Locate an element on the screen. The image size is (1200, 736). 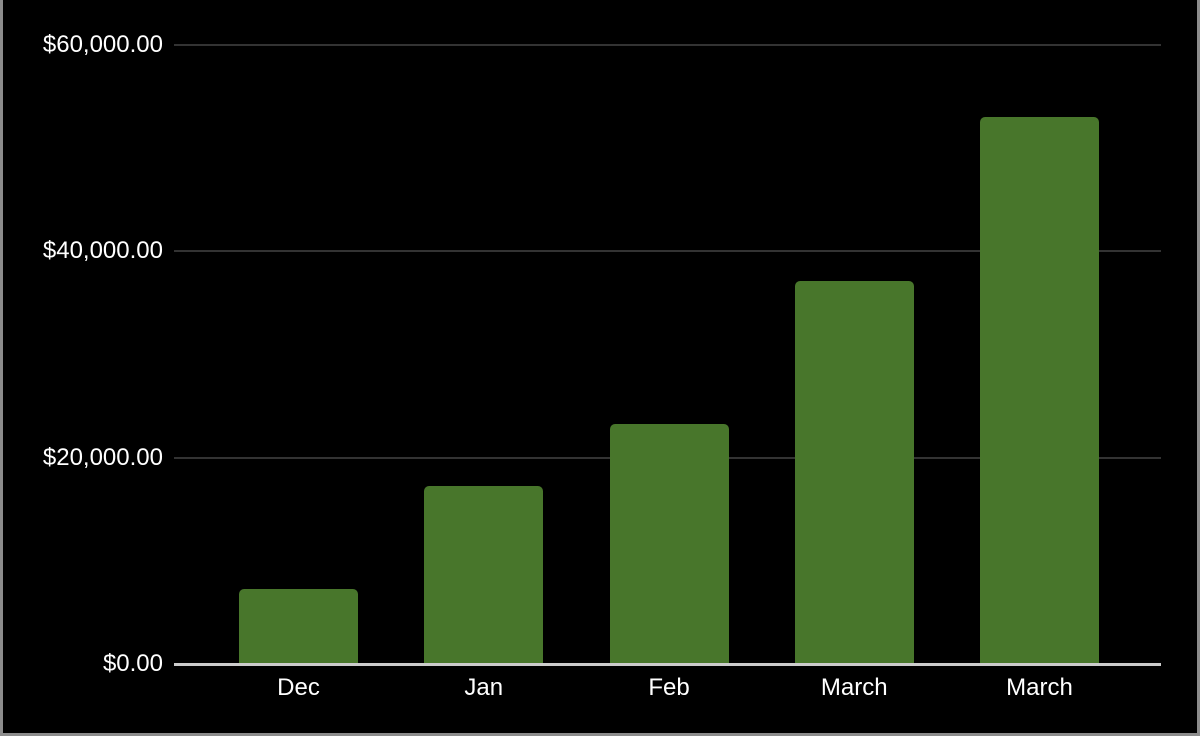
y-axis-tick-label: $60,000.00 is located at coordinates (102, 44).